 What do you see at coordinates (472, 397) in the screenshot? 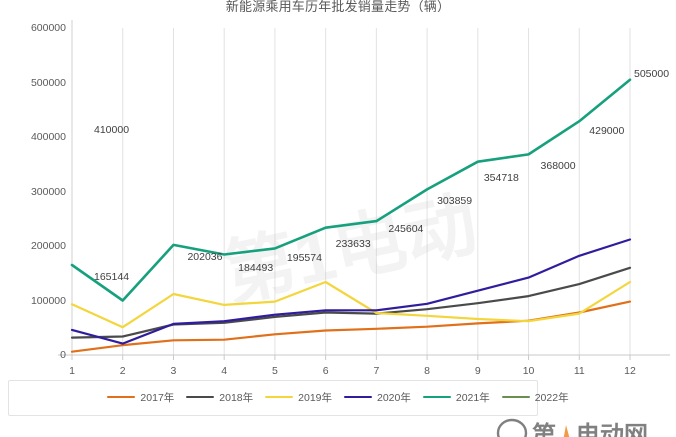
I see `legend-item-label: 2021年` at bounding box center [472, 397].